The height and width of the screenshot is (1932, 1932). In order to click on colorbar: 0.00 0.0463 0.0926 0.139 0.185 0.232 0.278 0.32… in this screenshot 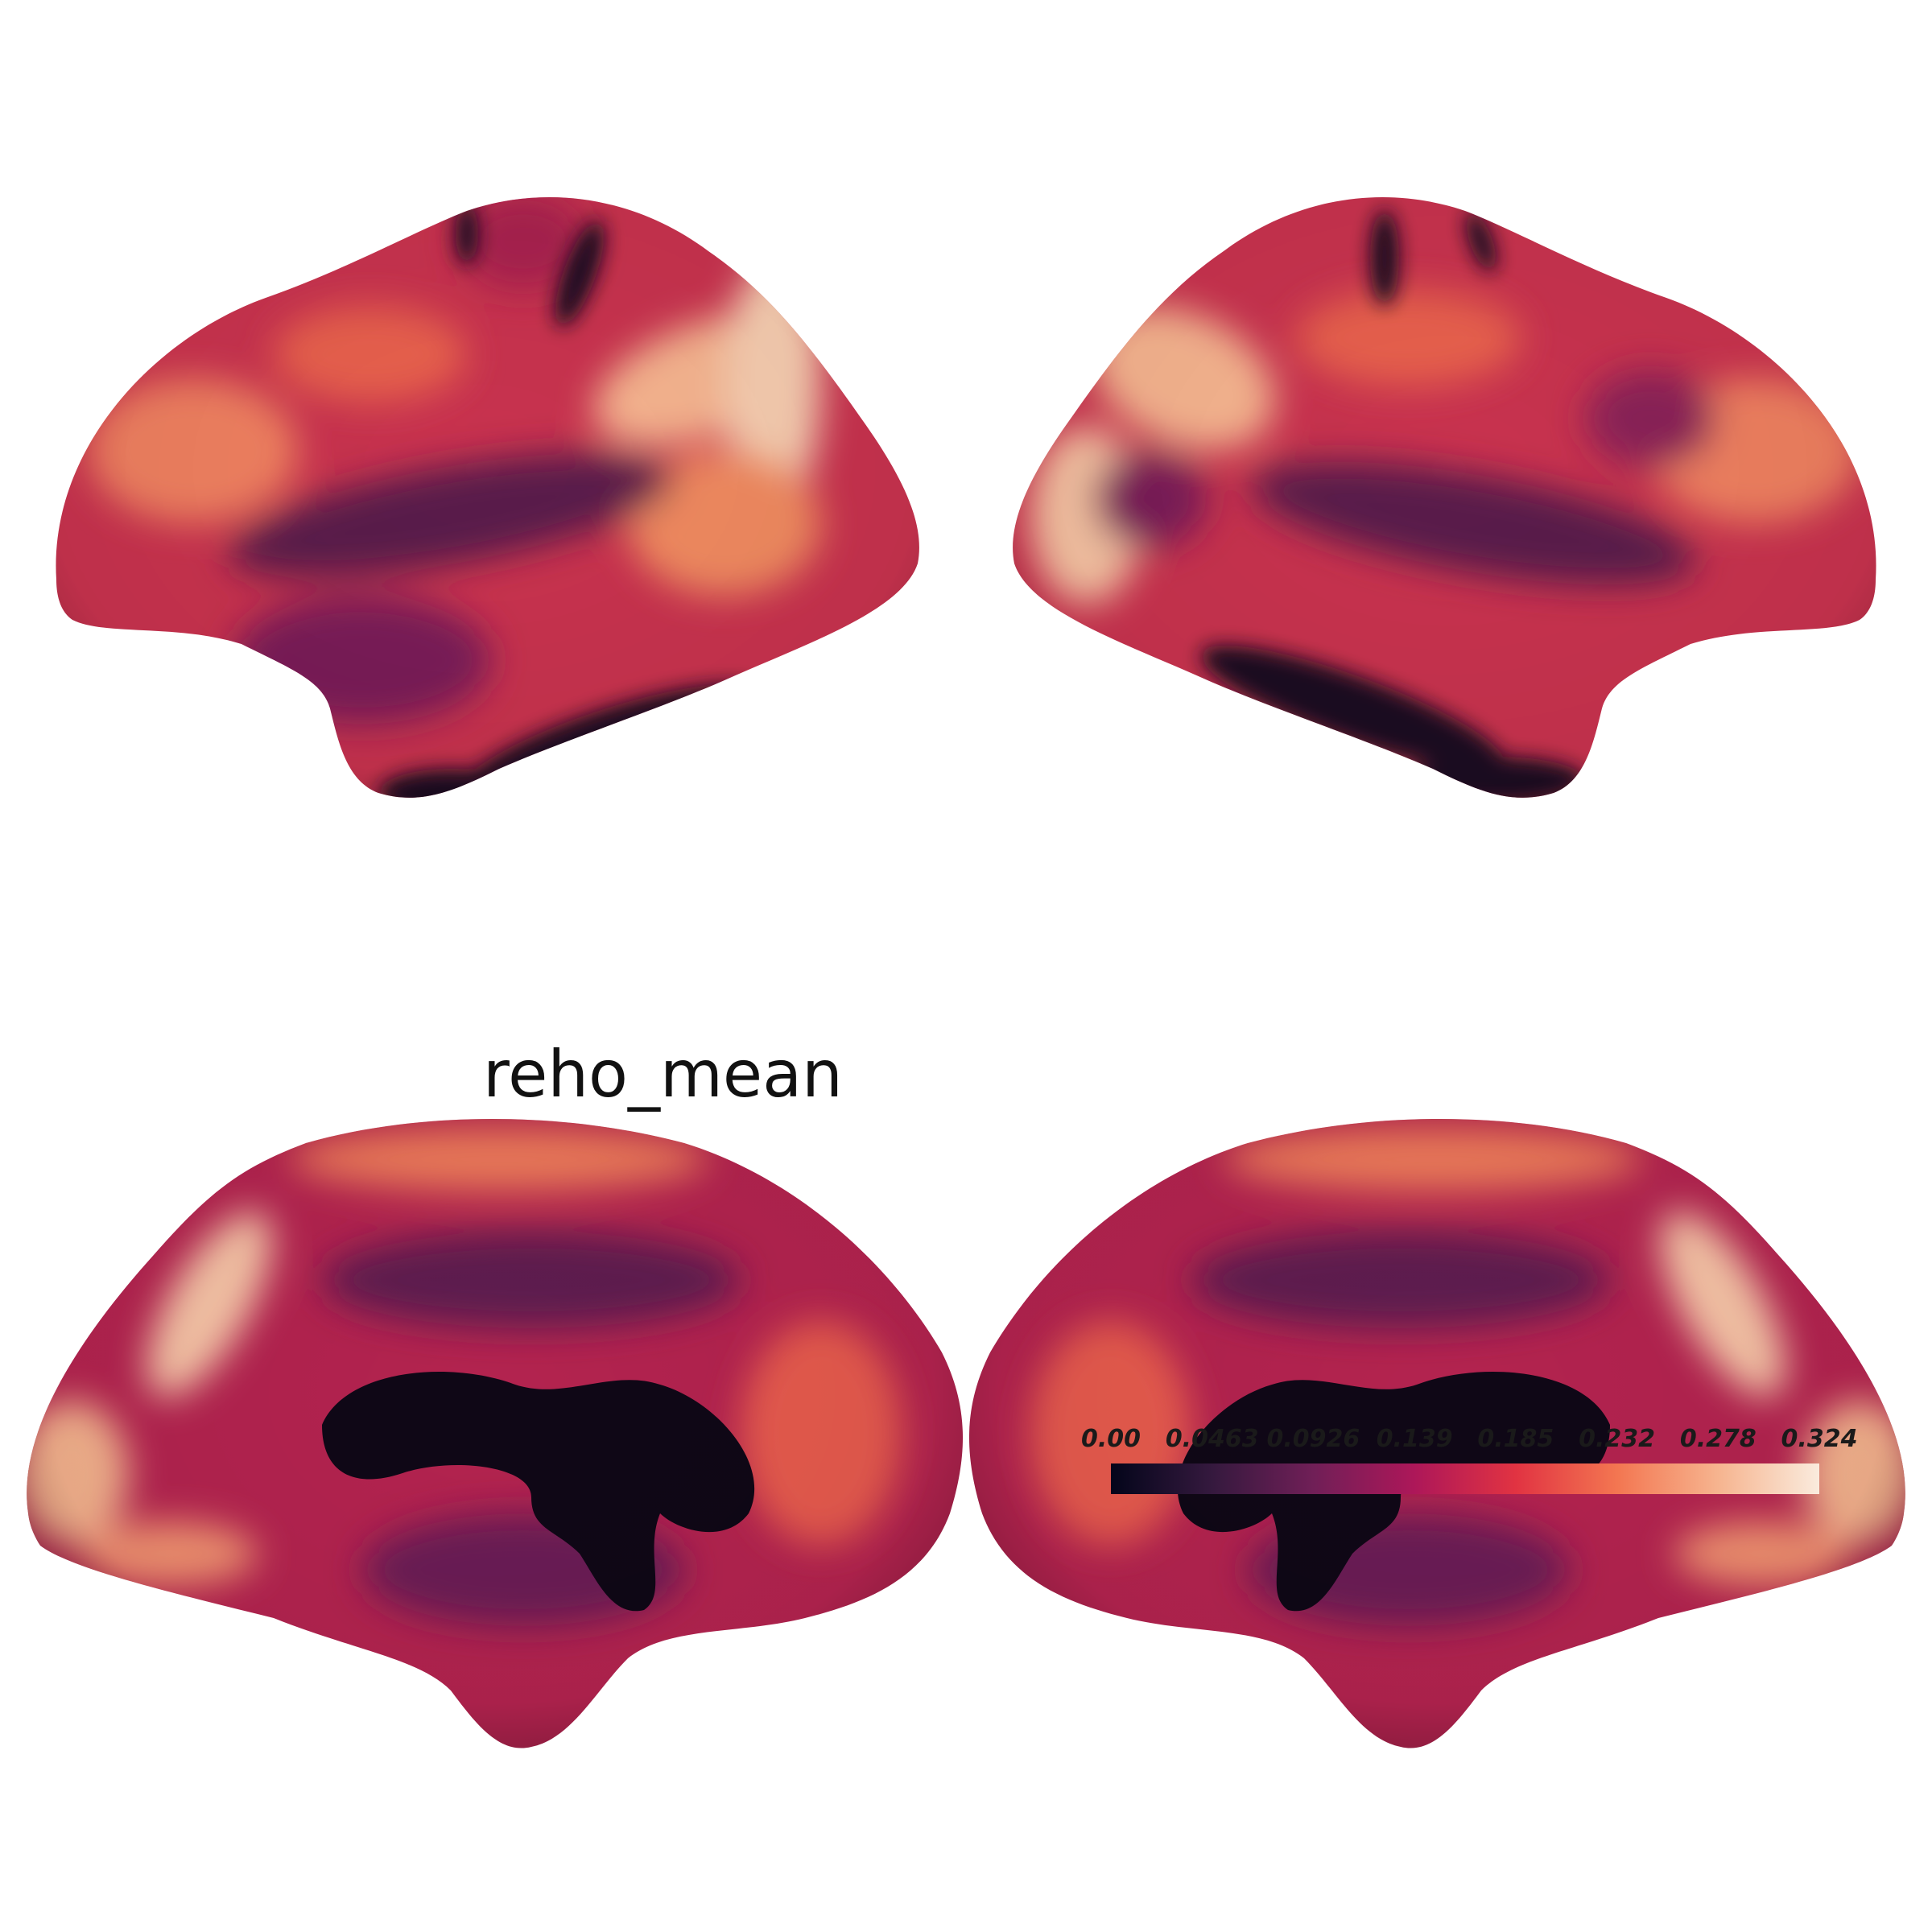, I will do `click(1460, 1461)`.